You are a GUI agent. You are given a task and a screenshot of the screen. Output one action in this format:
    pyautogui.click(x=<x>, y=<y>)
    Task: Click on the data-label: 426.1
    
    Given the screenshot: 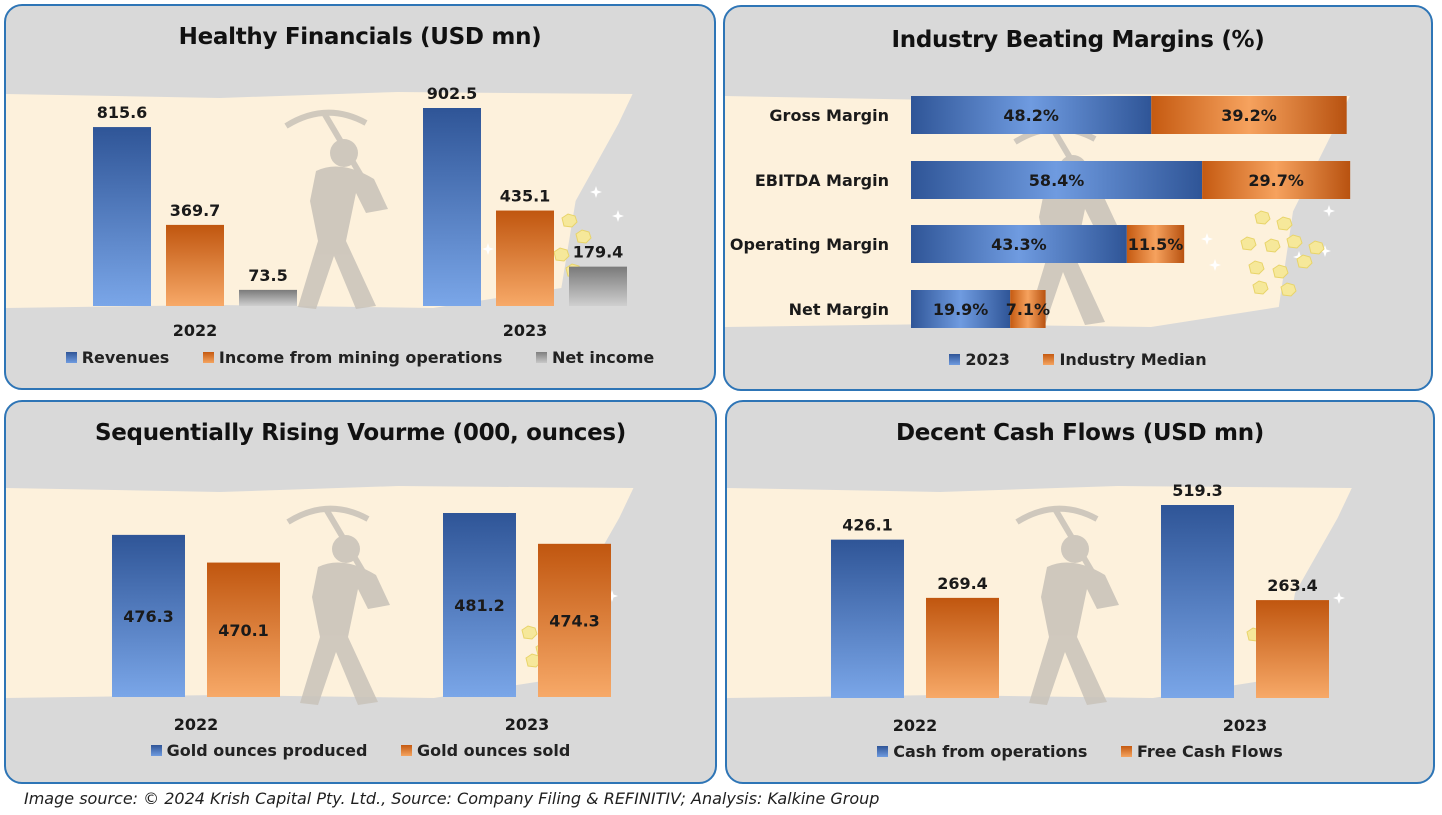 What is the action you would take?
    pyautogui.click(x=867, y=525)
    